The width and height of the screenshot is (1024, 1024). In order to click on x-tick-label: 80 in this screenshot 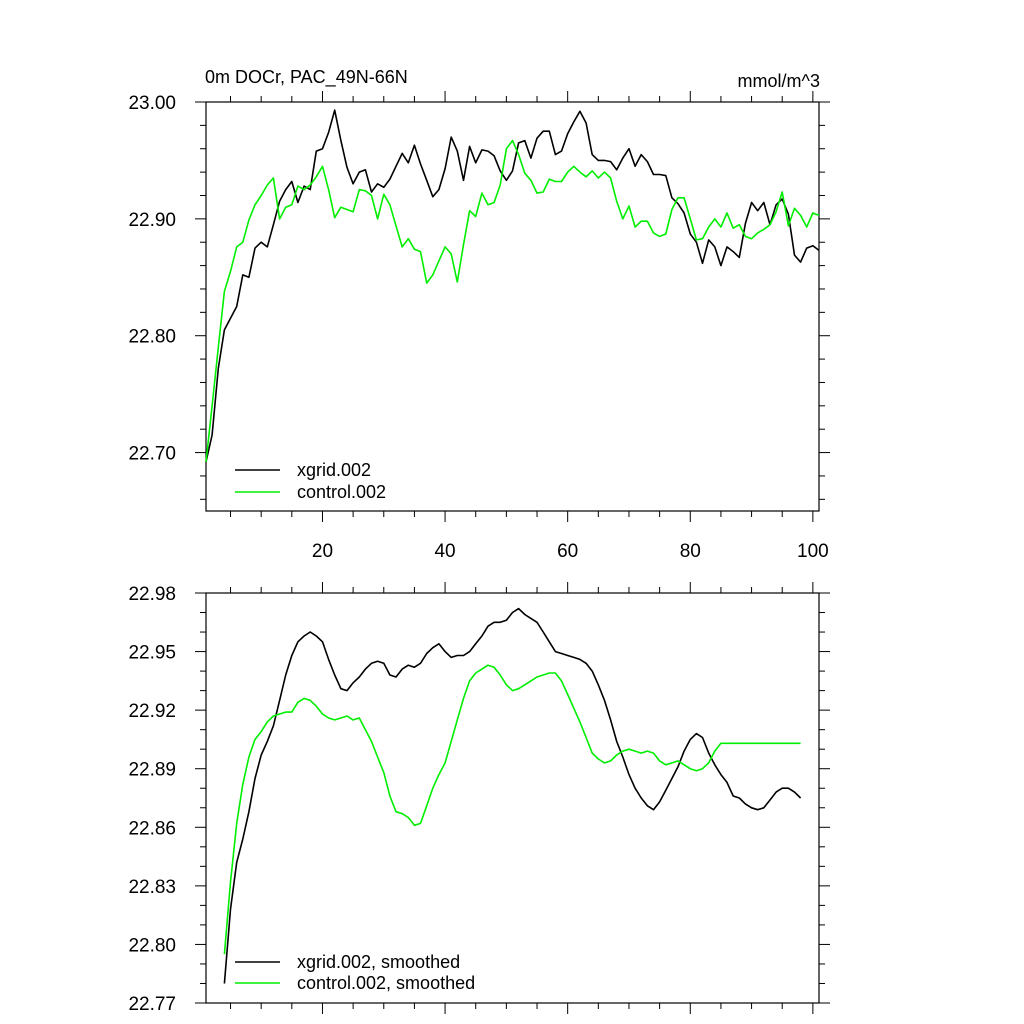, I will do `click(690, 551)`.